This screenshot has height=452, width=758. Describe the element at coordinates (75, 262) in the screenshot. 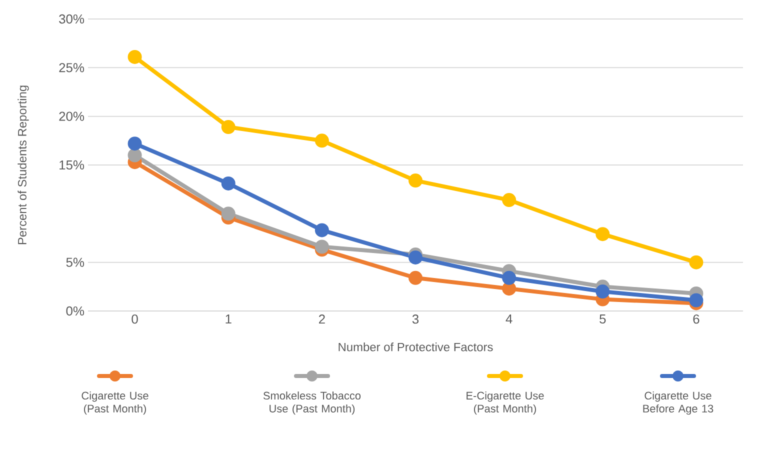

I see `y-tick-label: 5%` at that location.